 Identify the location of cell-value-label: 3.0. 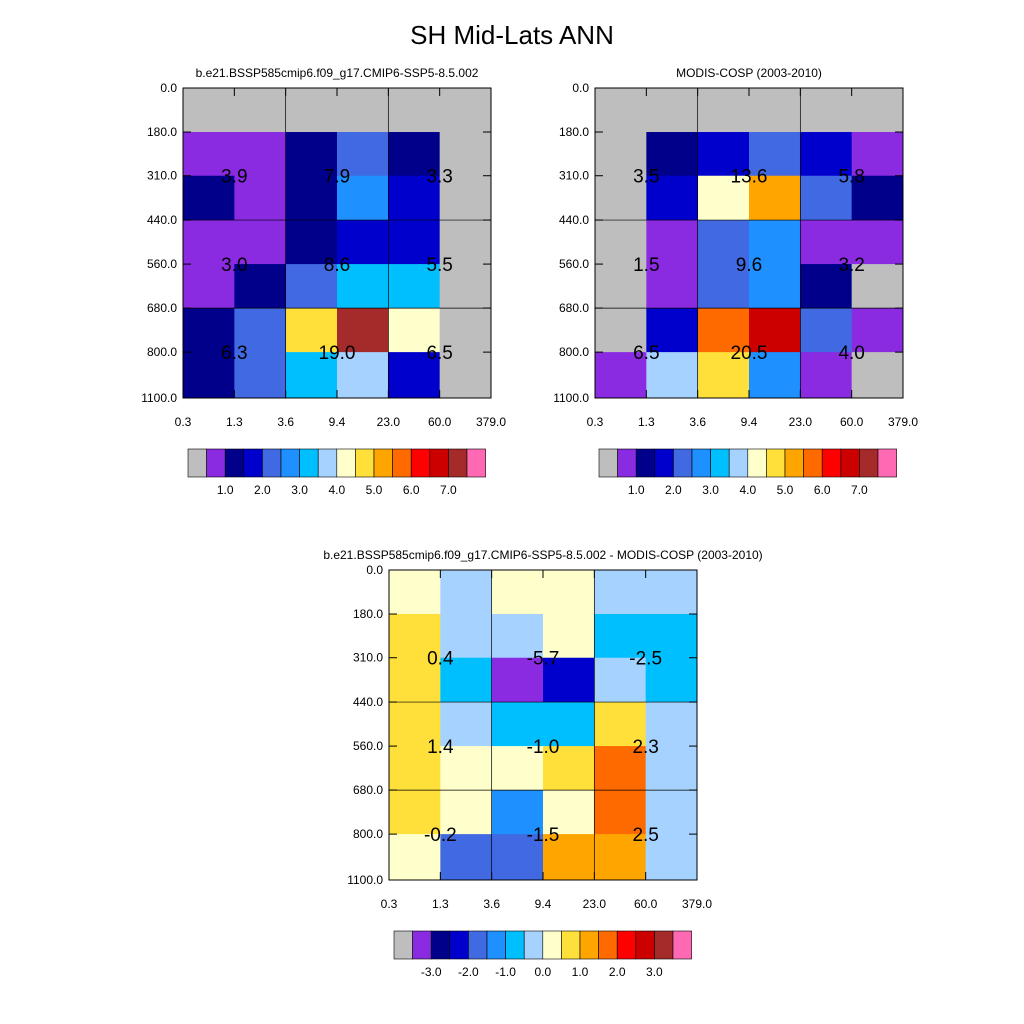
(234, 265).